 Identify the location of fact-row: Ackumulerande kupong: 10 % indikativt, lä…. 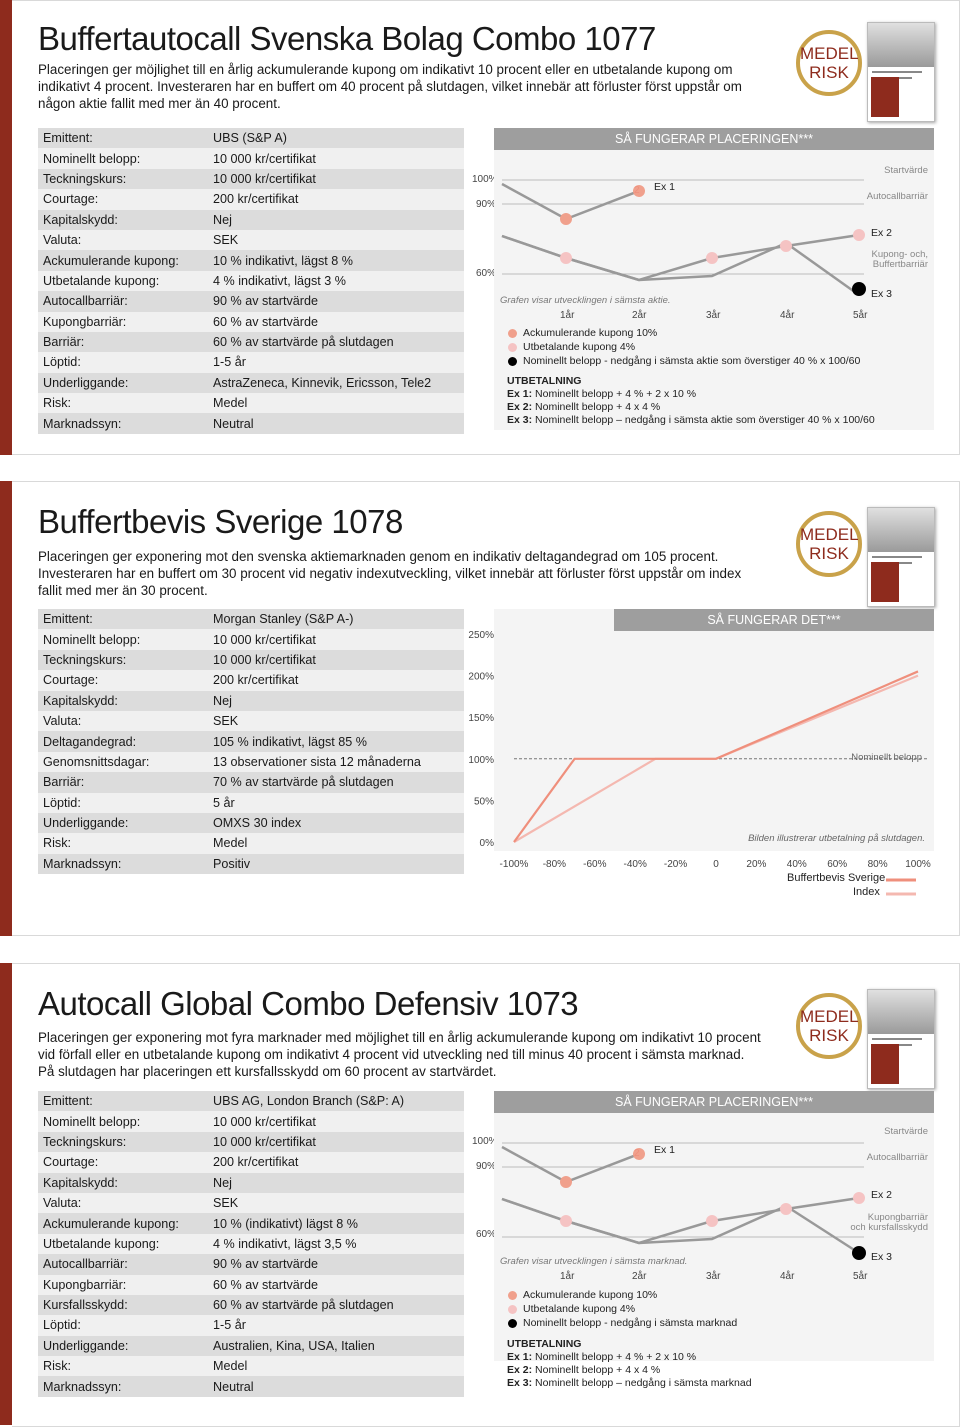
(251, 260).